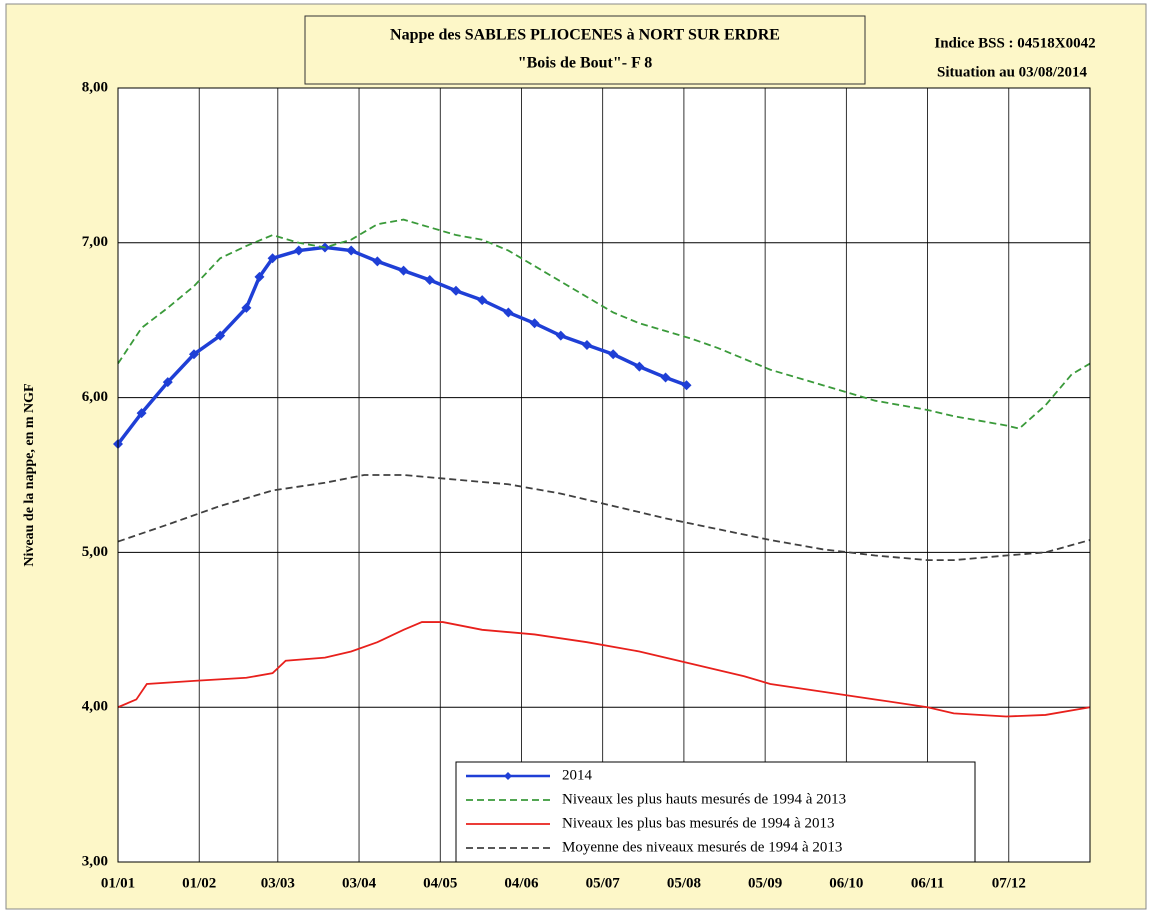 This screenshot has width=1150, height=915. Describe the element at coordinates (927, 883) in the screenshot. I see `x-tick-label: 06/11` at that location.